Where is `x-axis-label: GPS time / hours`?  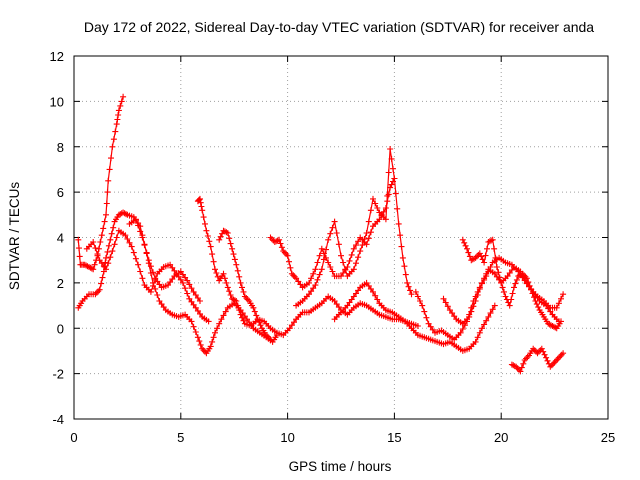 x-axis-label: GPS time / hours is located at coordinates (340, 466).